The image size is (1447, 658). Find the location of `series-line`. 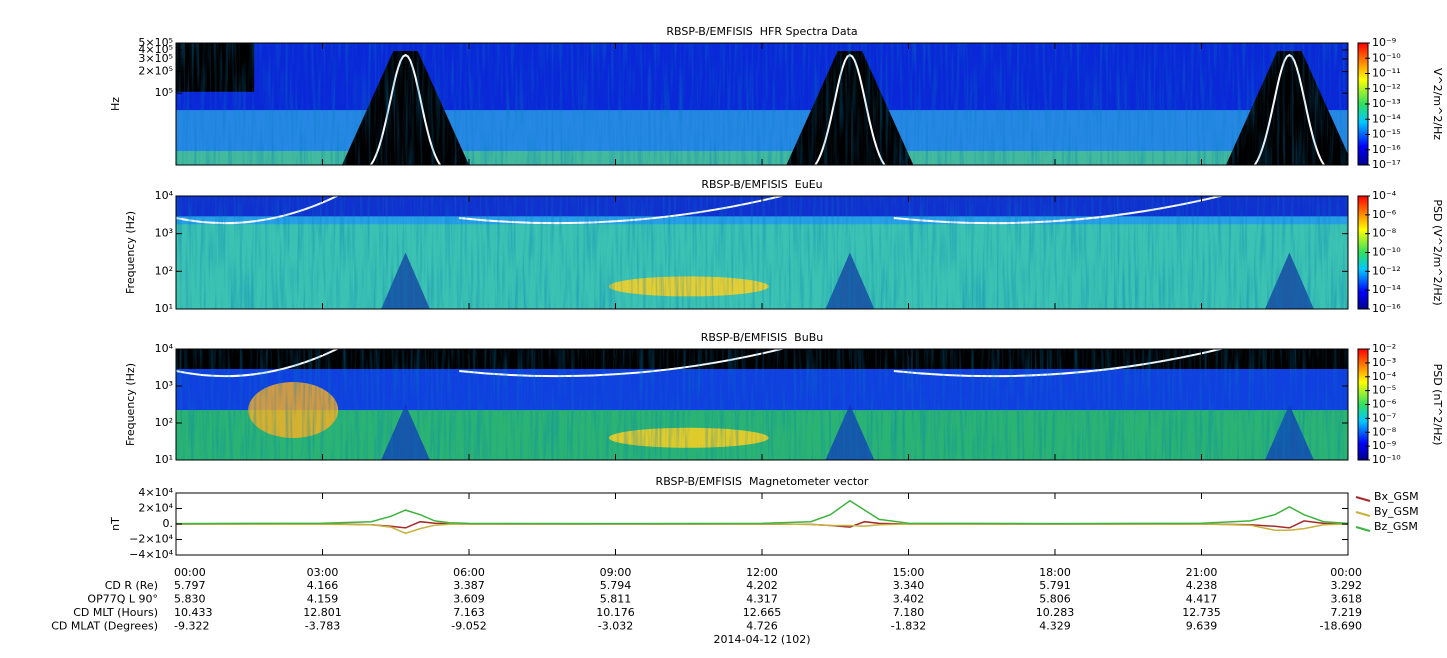

series-line is located at coordinates (762, 529).